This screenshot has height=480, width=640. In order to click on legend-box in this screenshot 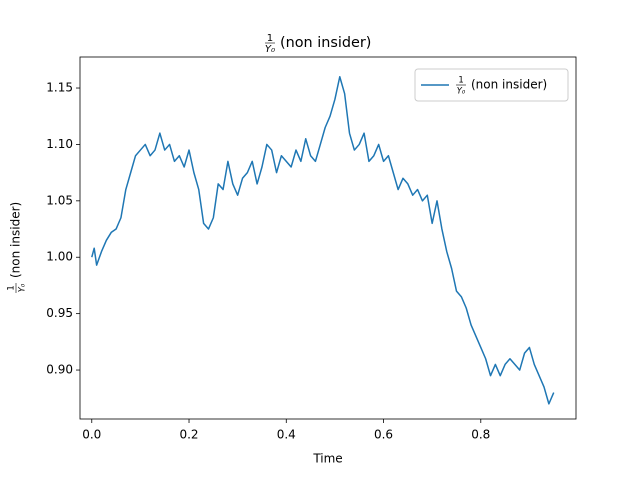, I will do `click(491, 85)`.